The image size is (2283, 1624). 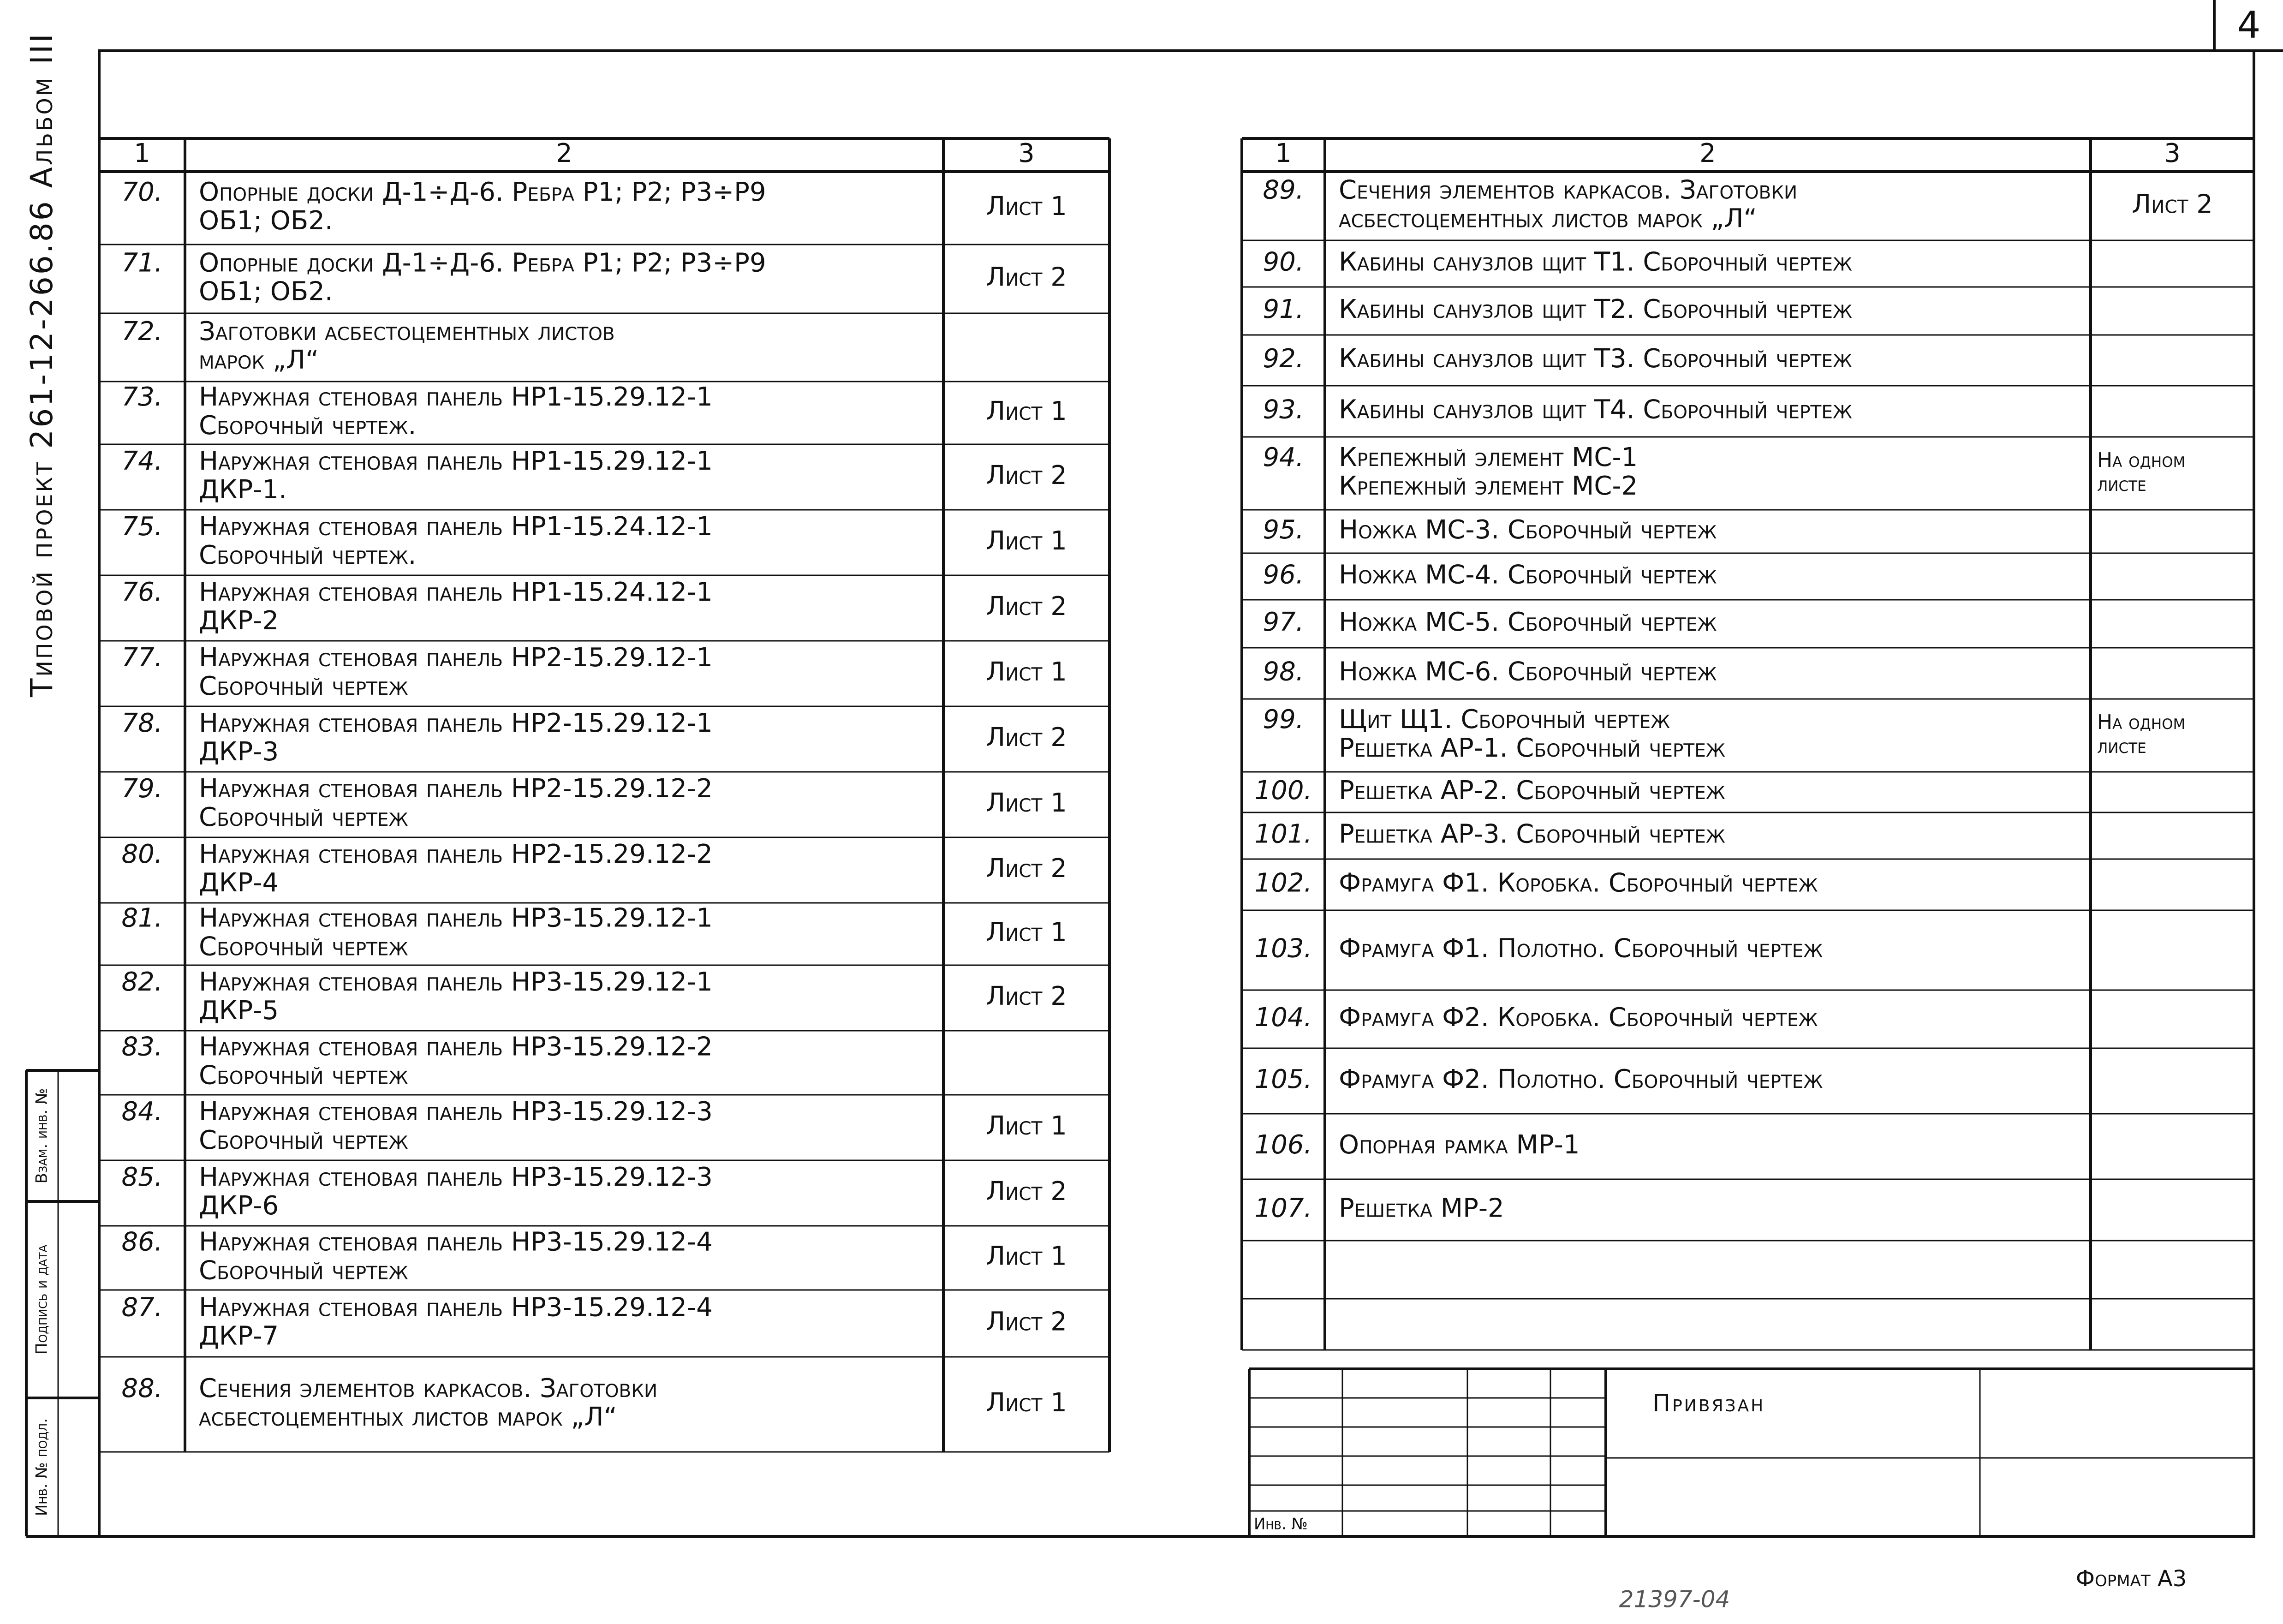 What do you see at coordinates (141, 527) in the screenshot?
I see `row-number: 75.` at bounding box center [141, 527].